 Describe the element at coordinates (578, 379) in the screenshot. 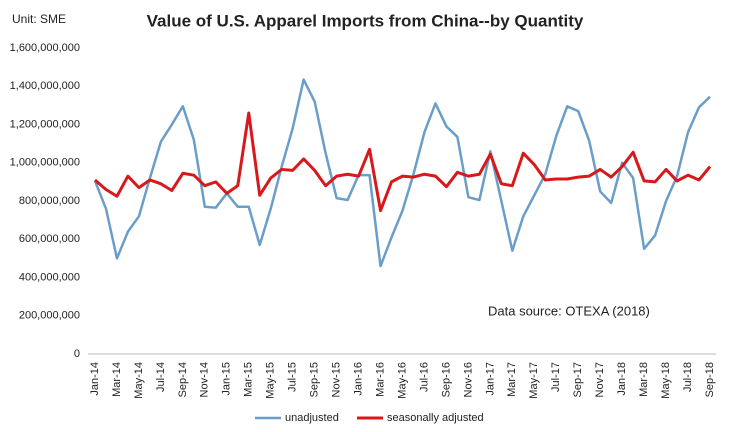

I see `x-tick-label: Sep-17` at that location.